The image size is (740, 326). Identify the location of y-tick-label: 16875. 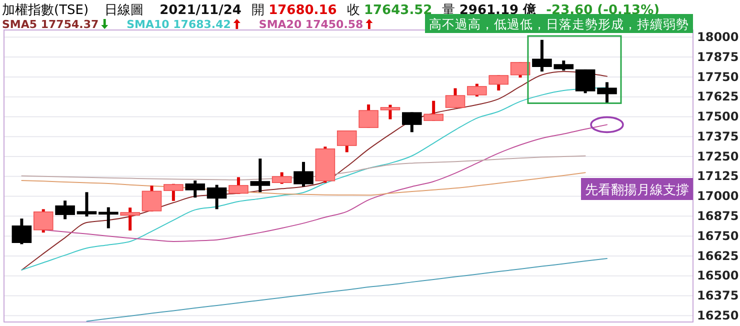
(718, 216).